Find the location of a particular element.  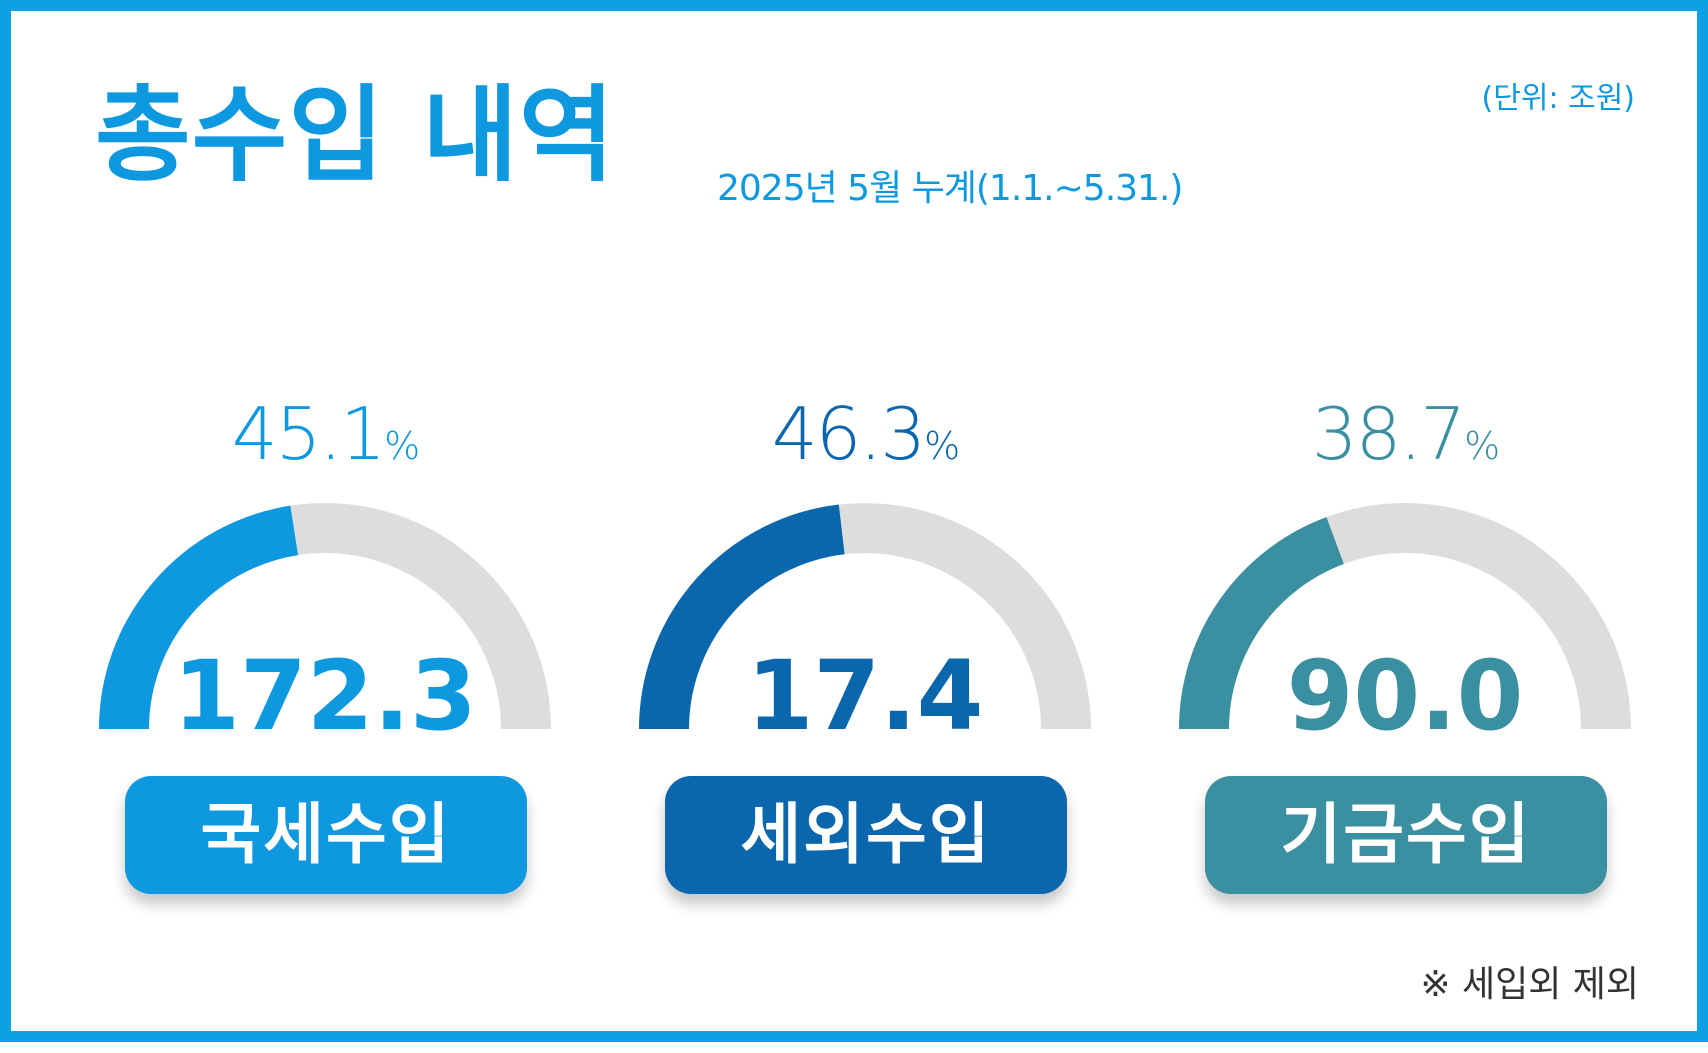

label-tag-fund: 기금수입 is located at coordinates (1406, 835).